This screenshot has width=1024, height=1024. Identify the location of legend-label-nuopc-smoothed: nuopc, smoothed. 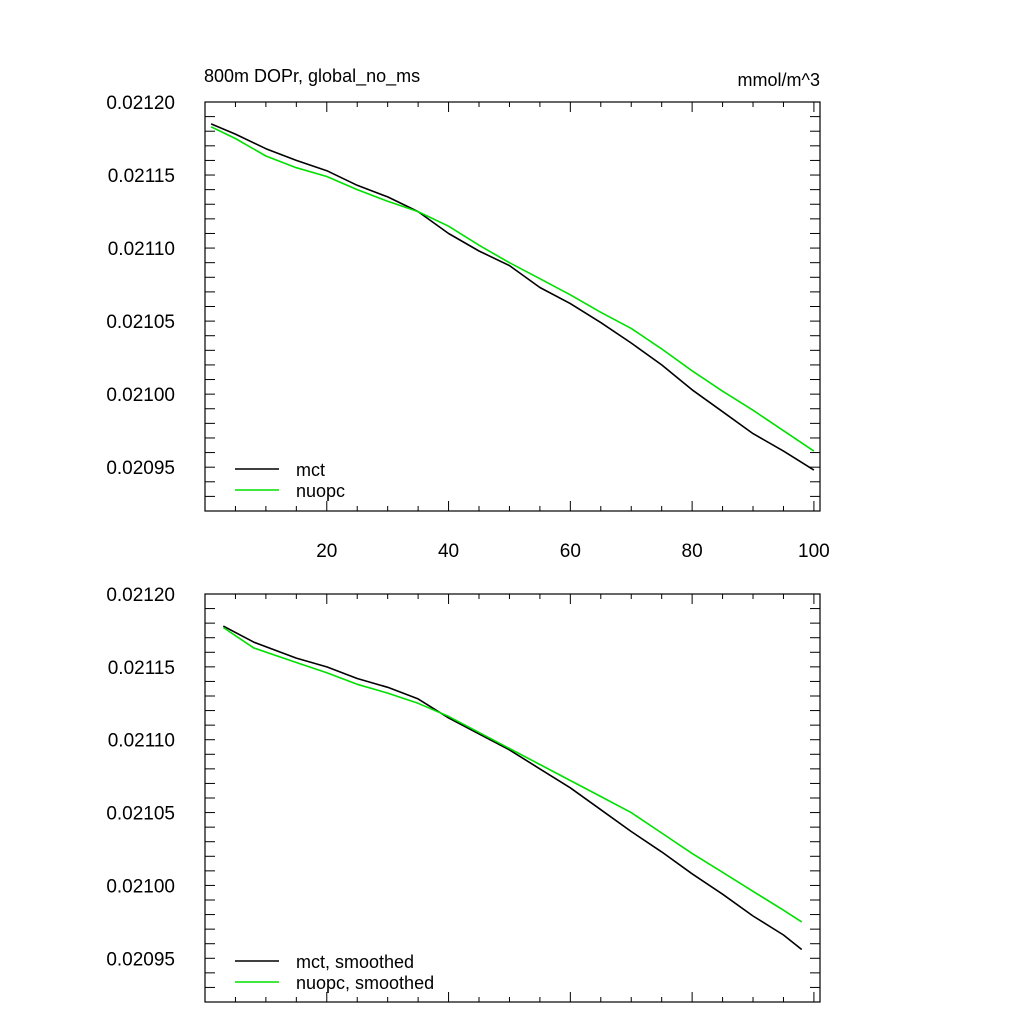
(365, 983).